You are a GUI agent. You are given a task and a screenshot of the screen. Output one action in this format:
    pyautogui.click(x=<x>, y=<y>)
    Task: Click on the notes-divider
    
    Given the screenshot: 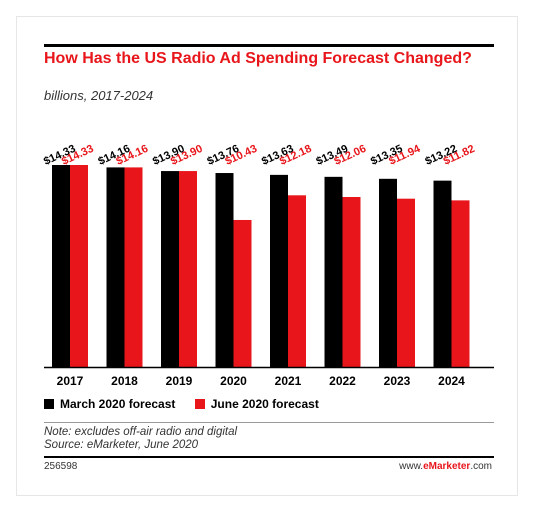 What is the action you would take?
    pyautogui.click(x=269, y=422)
    